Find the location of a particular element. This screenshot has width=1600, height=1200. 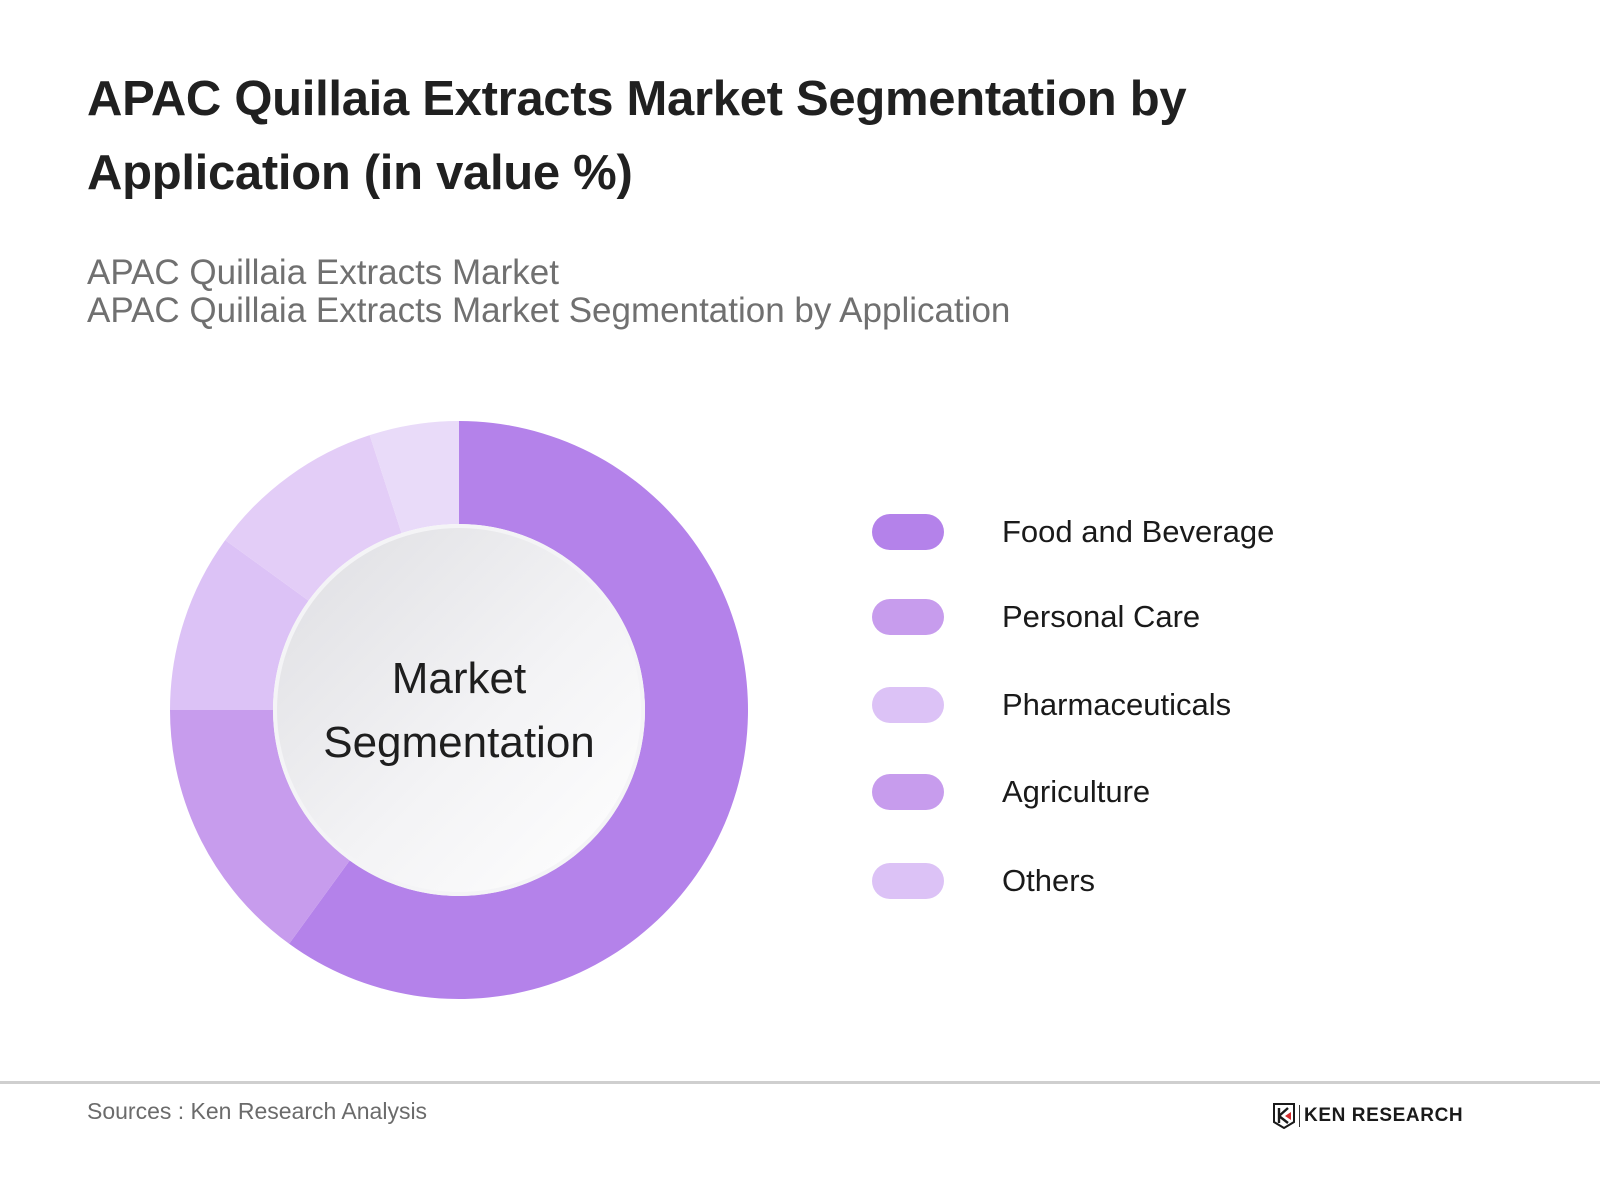

legend-item-agriculture: Agriculture is located at coordinates (1011, 792).